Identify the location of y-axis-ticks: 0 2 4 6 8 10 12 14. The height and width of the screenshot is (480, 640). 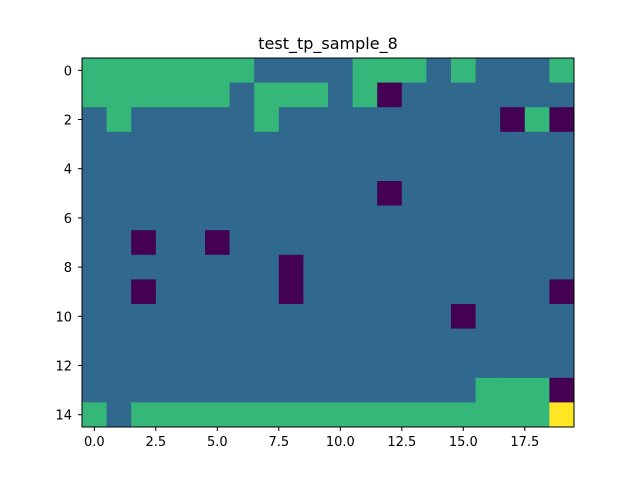
(68, 244).